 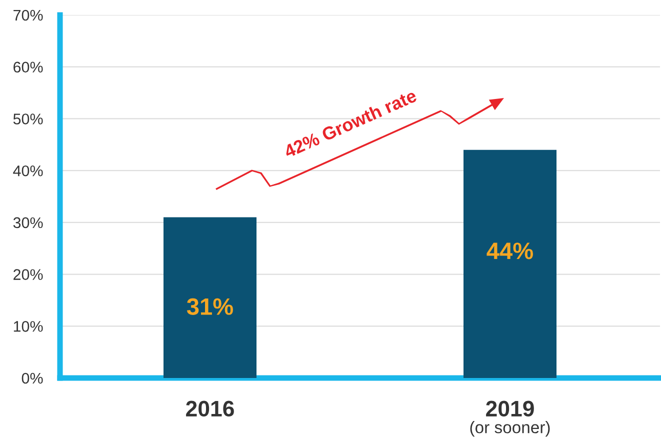 I want to click on y-tick-label: 10%, so click(x=28, y=326).